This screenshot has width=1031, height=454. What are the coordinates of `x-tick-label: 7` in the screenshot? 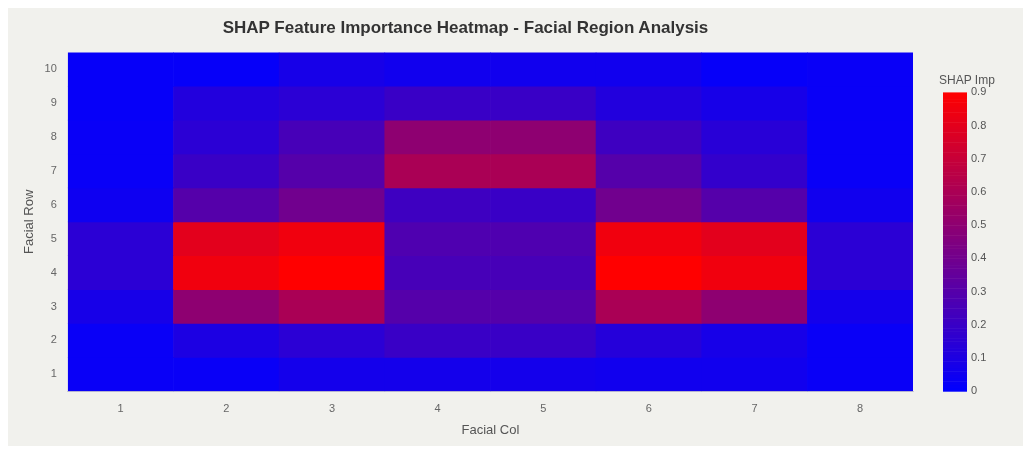 It's located at (754, 407).